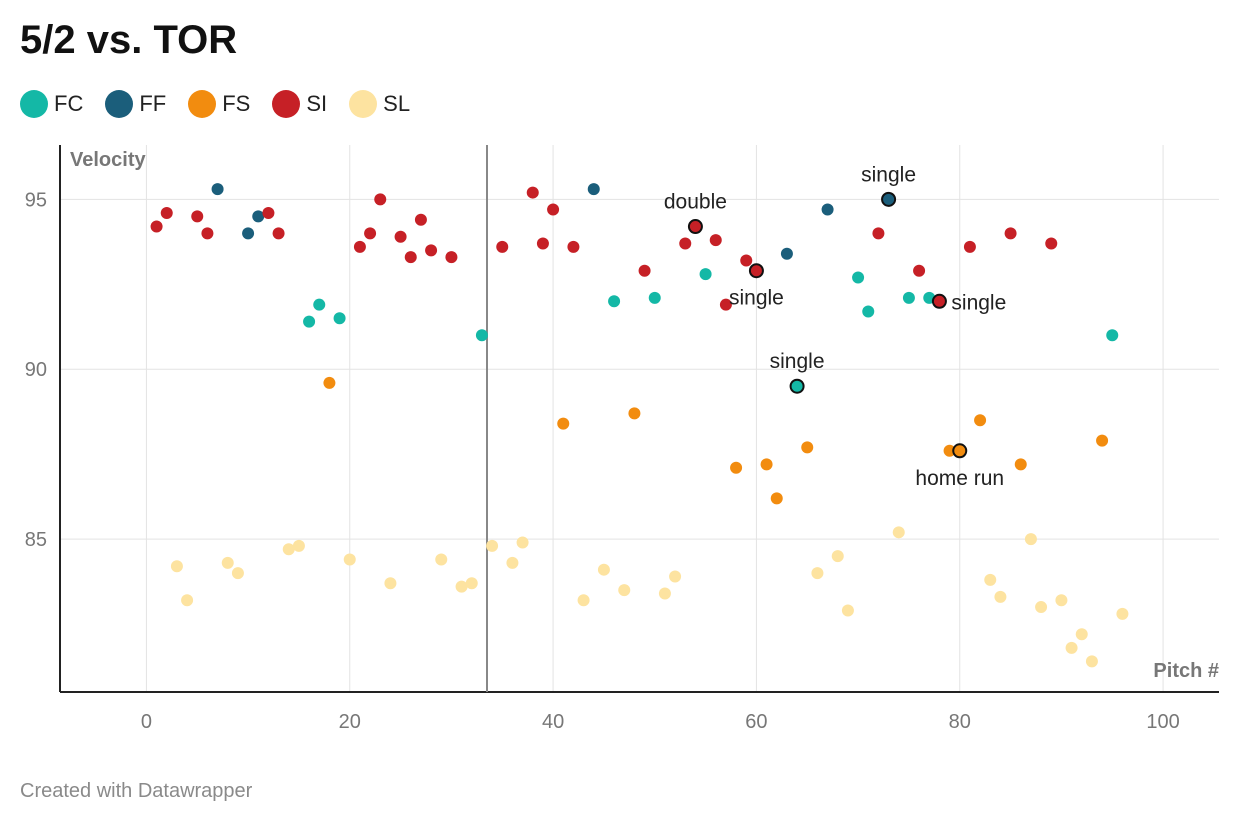 The width and height of the screenshot is (1240, 840). What do you see at coordinates (51, 104) in the screenshot?
I see `legend-item-fc: FC` at bounding box center [51, 104].